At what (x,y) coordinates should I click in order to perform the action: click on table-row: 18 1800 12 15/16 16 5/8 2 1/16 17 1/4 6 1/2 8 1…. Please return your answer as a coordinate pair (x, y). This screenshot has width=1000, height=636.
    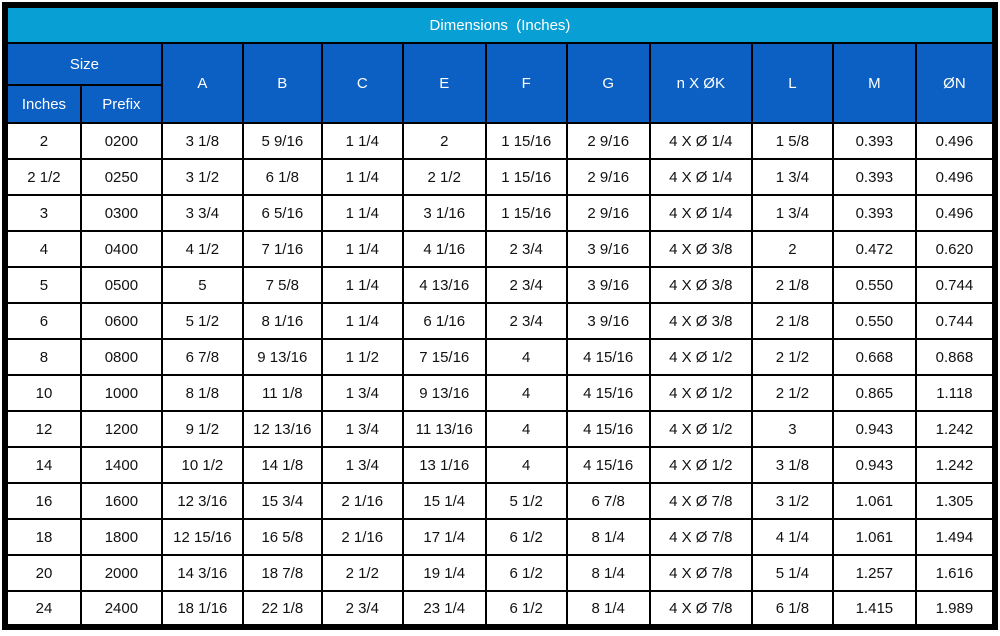
    Looking at the image, I should click on (500, 537).